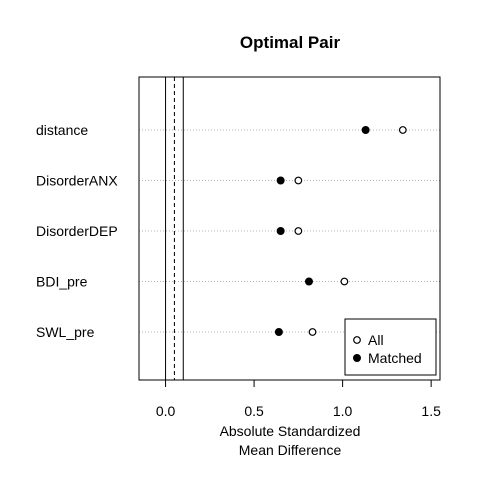 The width and height of the screenshot is (480, 480). What do you see at coordinates (312, 332) in the screenshot?
I see `point-all-SWL_pre` at bounding box center [312, 332].